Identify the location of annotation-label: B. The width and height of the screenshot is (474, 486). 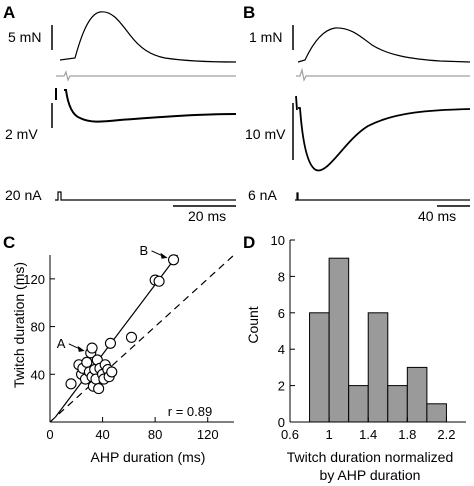
(144, 250).